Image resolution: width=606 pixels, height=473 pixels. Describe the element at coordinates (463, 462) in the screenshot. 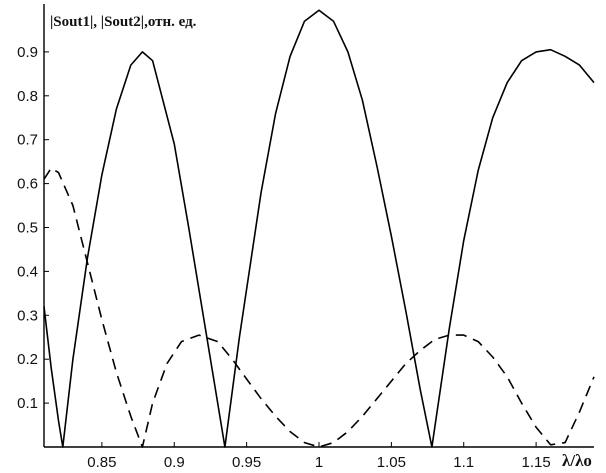

I see `x-tick-label: 1.1` at that location.